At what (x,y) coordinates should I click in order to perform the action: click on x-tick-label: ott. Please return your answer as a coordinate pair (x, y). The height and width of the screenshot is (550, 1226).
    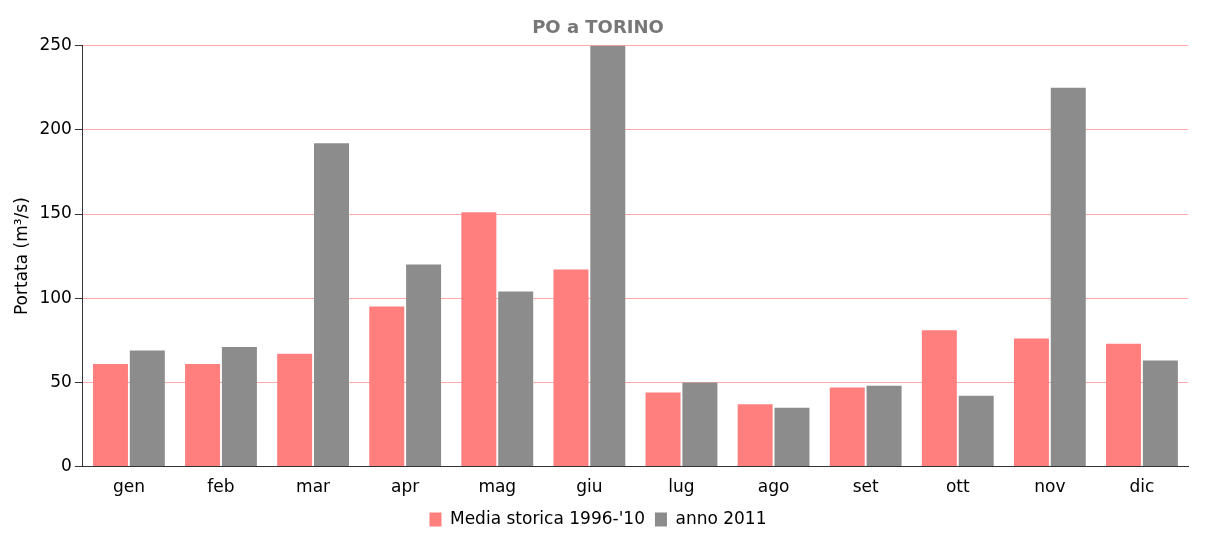
    Looking at the image, I should click on (957, 486).